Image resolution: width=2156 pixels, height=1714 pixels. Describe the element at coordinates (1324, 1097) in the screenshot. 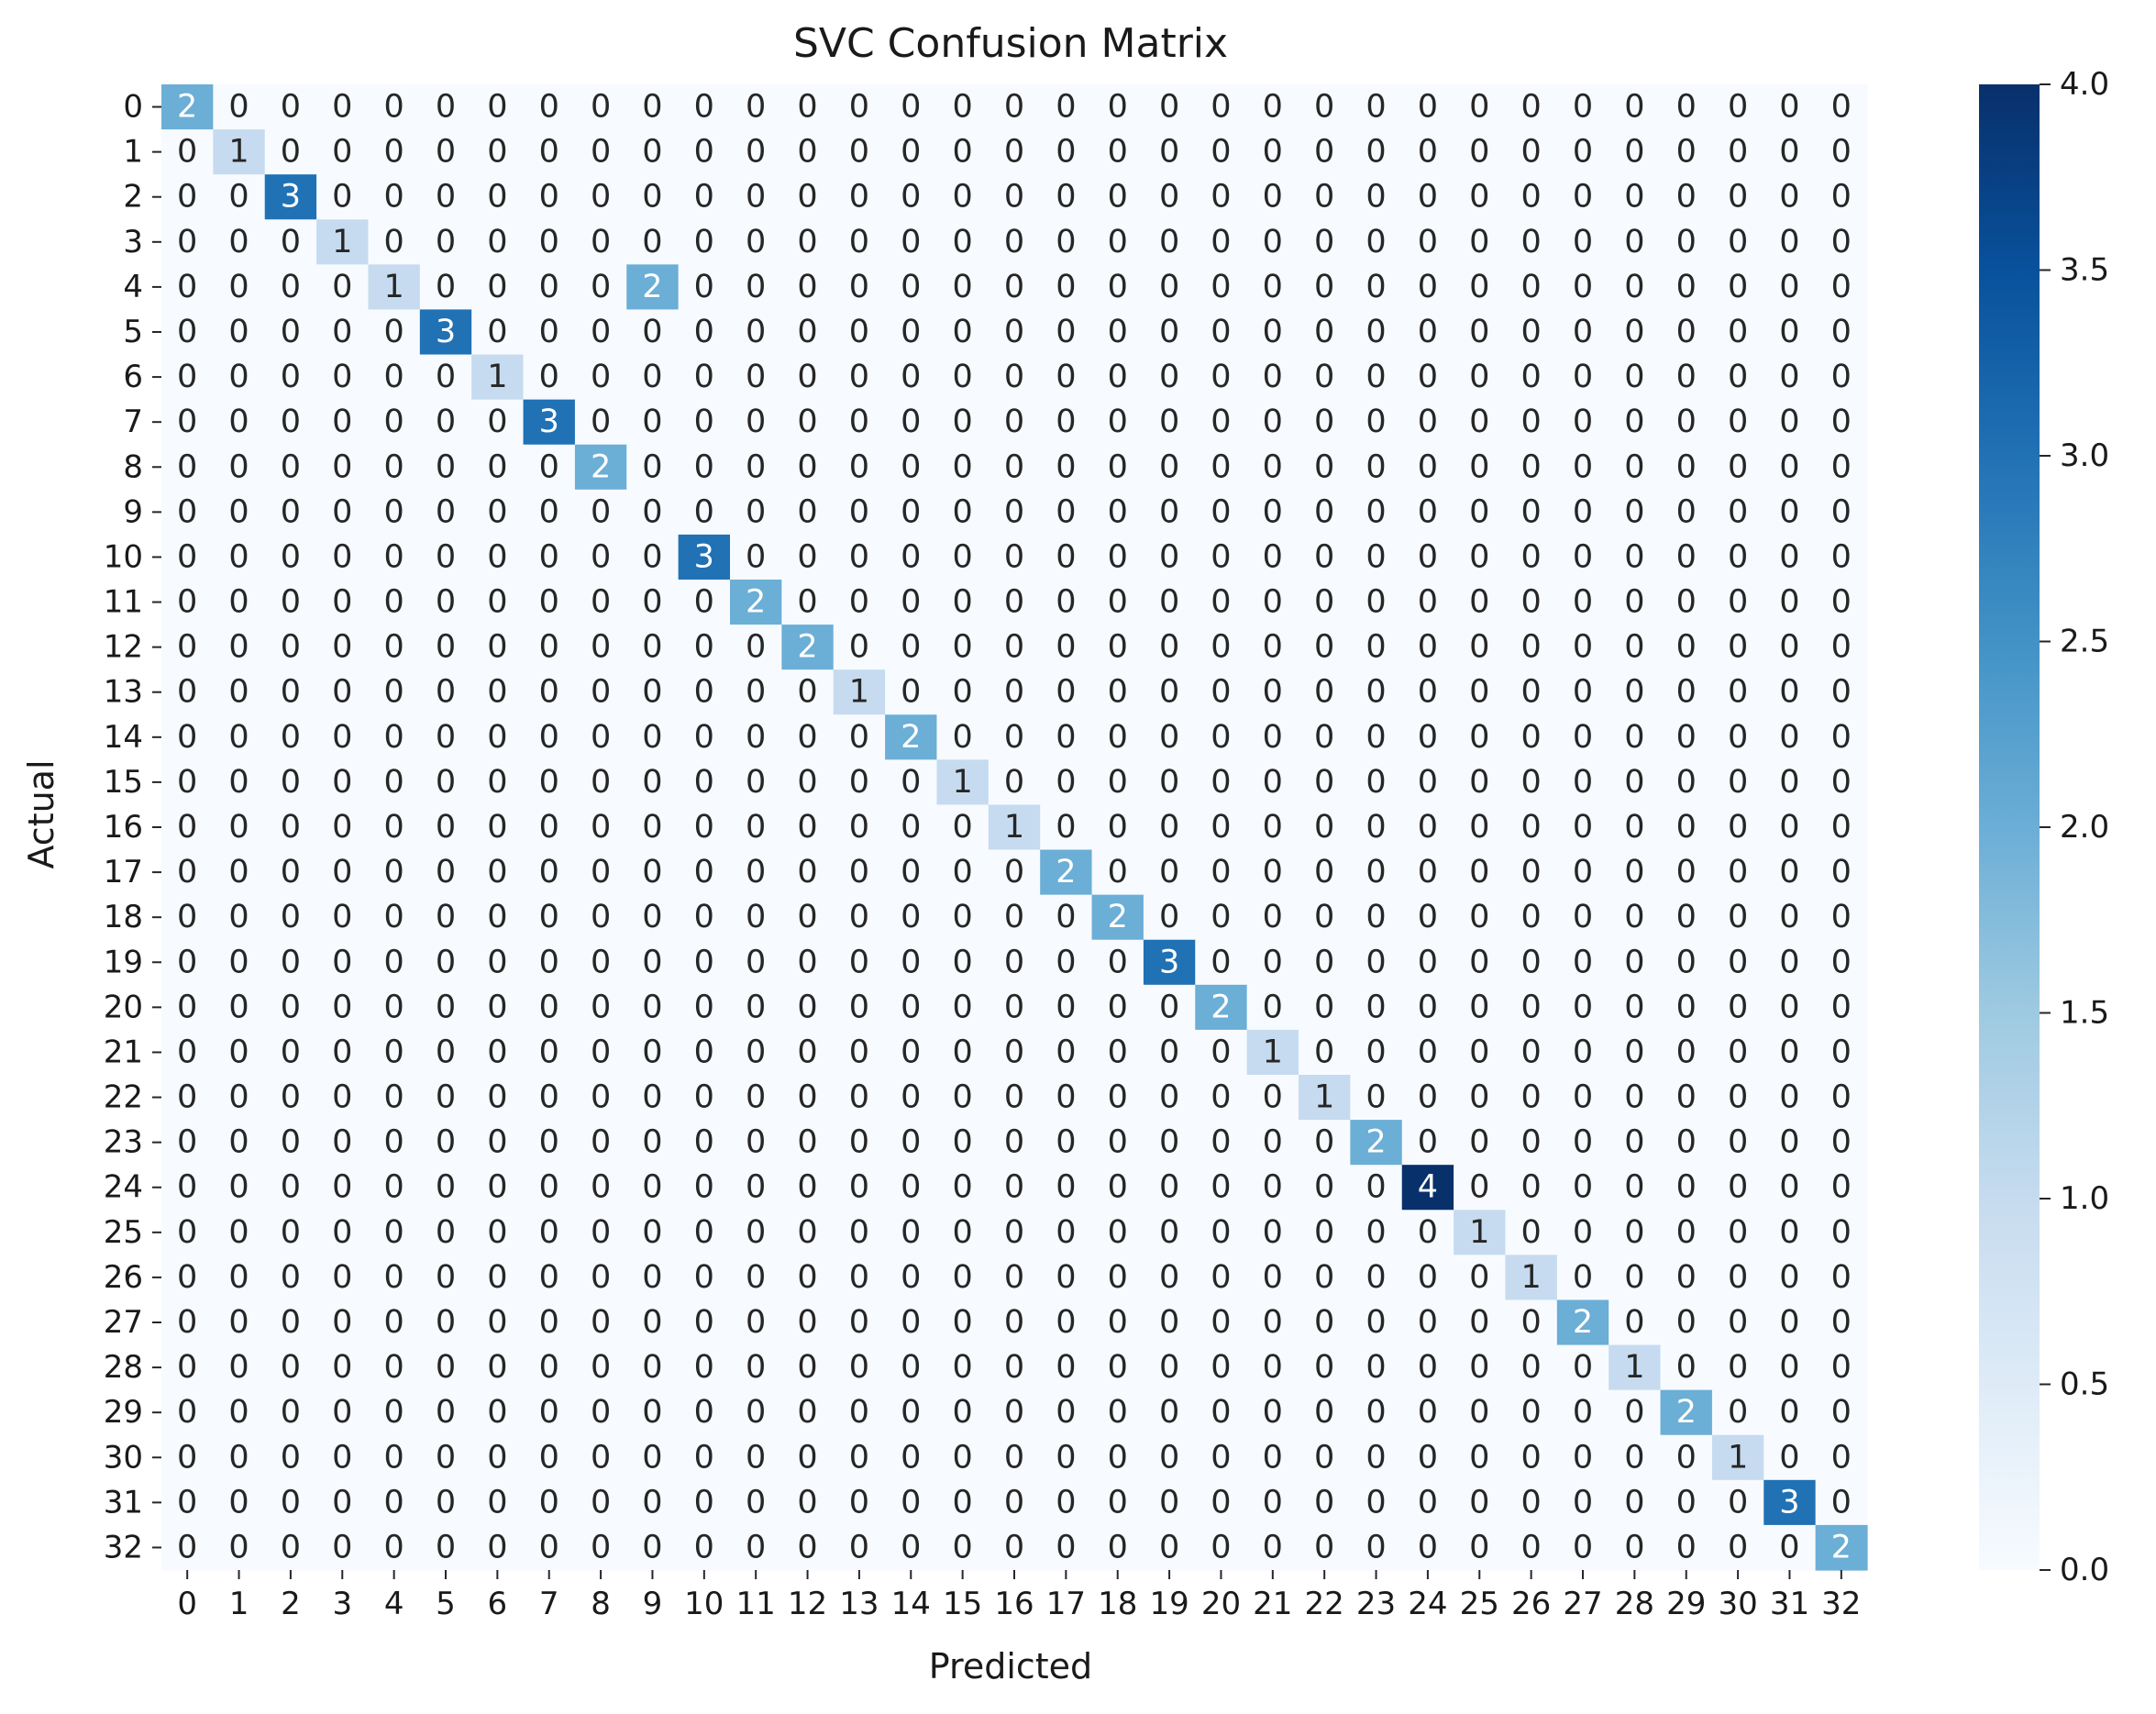

I see `cell-value: 1` at that location.